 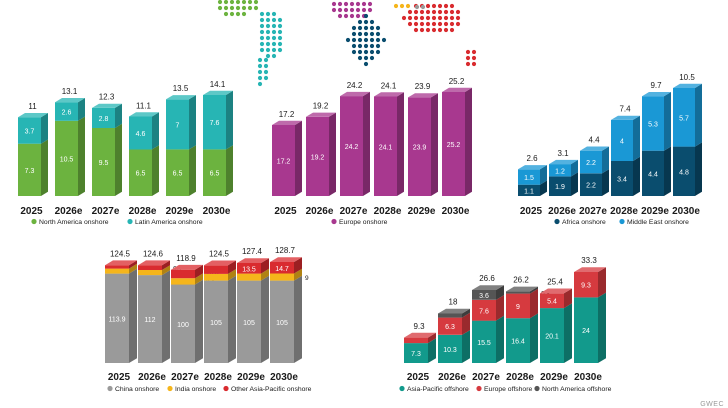 I want to click on total-label-americas-4: 13.5, so click(x=181, y=88).